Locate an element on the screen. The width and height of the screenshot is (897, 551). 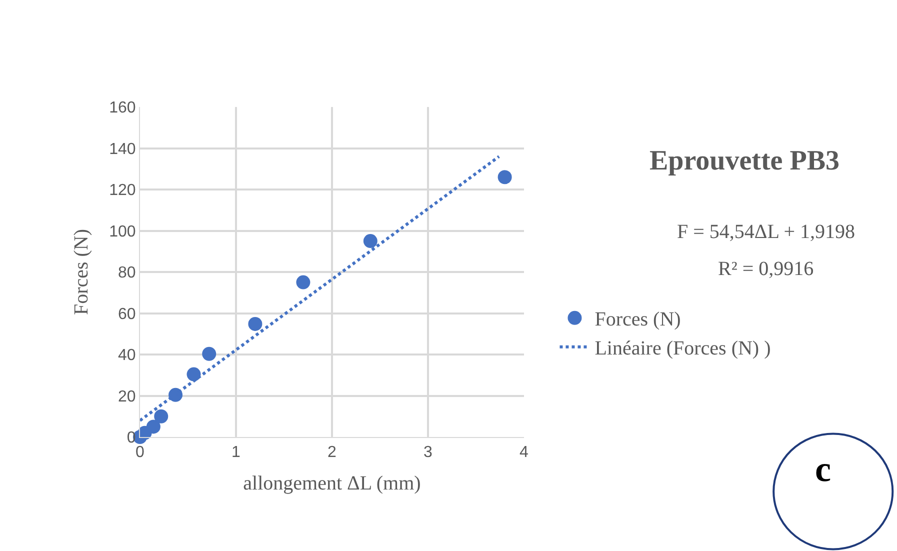
x-tick-label: 3 is located at coordinates (428, 453).